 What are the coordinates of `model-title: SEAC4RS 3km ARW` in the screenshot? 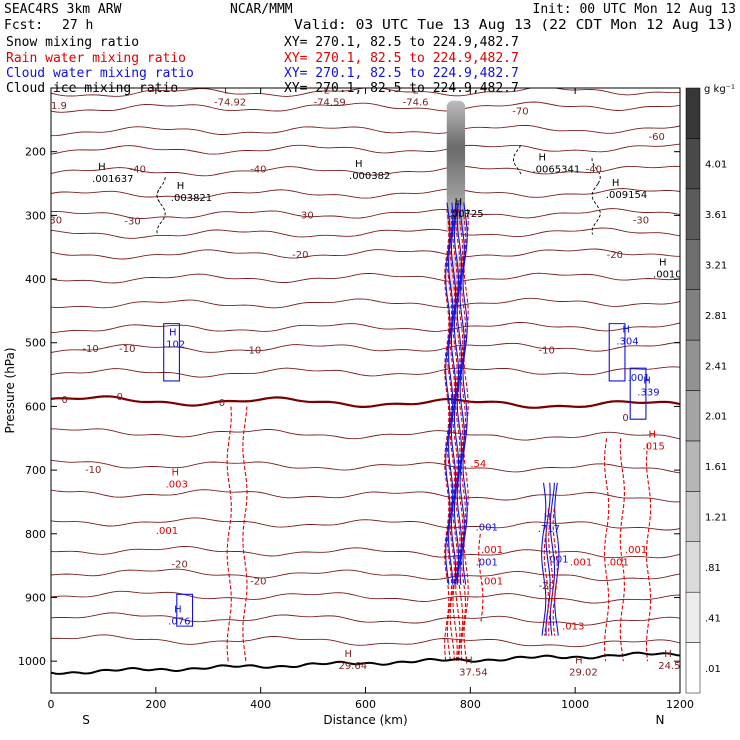 It's located at (63, 9).